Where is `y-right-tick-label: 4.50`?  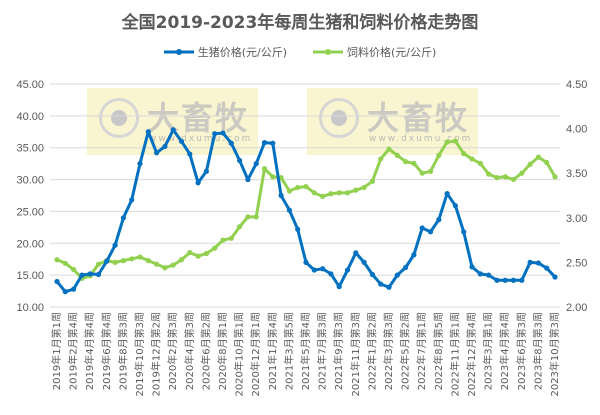 y-right-tick-label: 4.50 is located at coordinates (576, 85).